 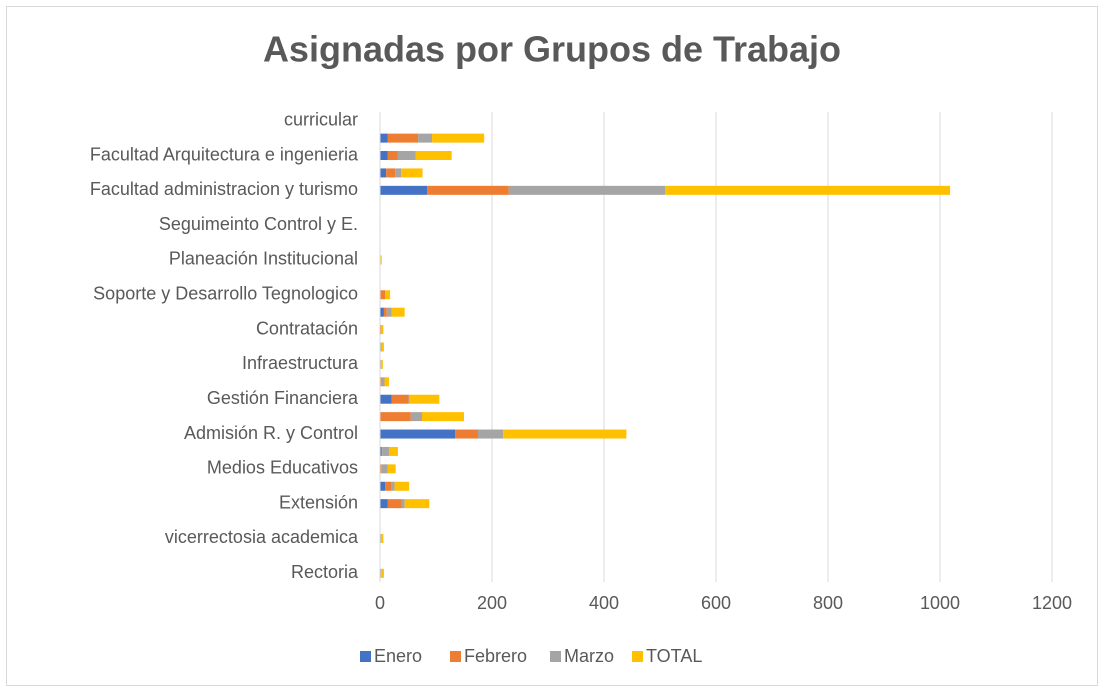 I want to click on x-tick-label: 1200, so click(x=1052, y=603).